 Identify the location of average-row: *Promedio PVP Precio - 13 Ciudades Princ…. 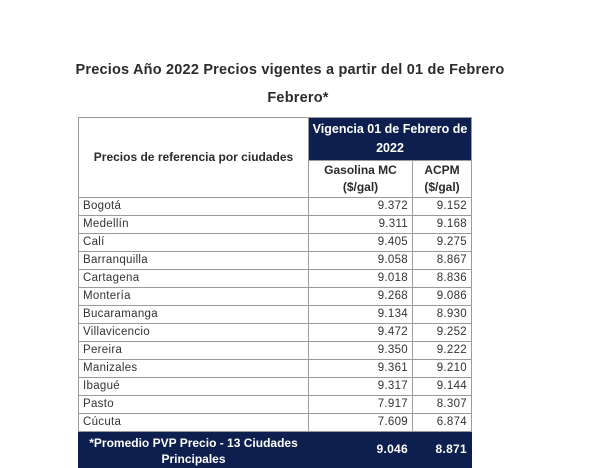
(275, 449).